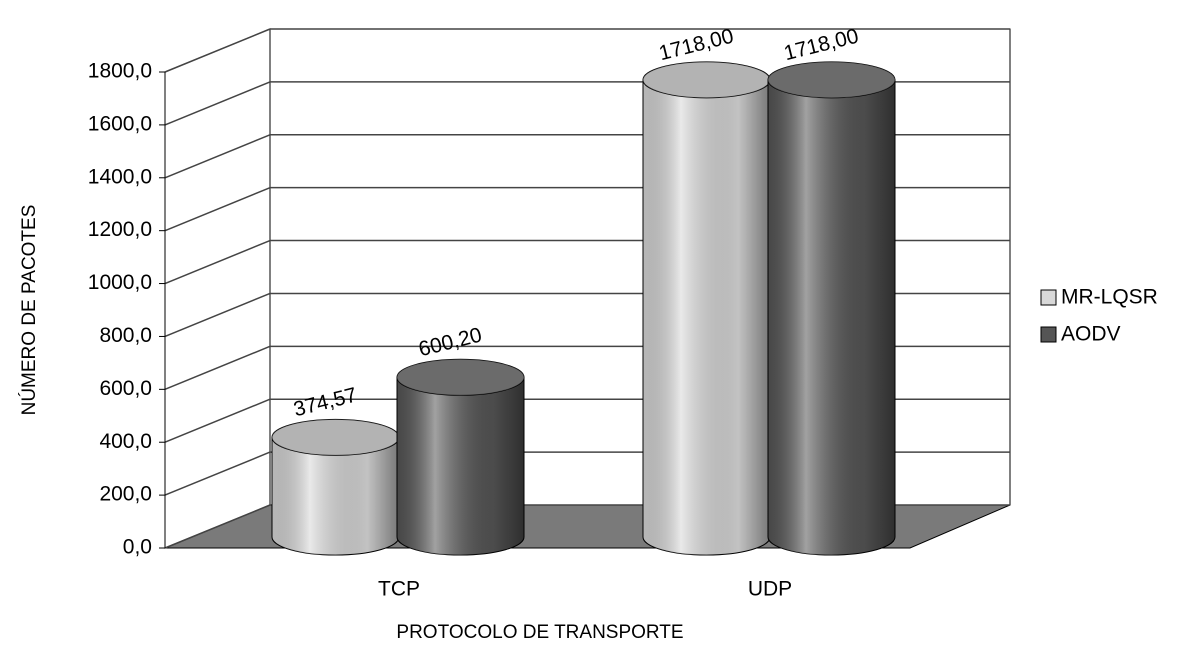  Describe the element at coordinates (120, 176) in the screenshot. I see `y-tick-label: 1400,0` at that location.